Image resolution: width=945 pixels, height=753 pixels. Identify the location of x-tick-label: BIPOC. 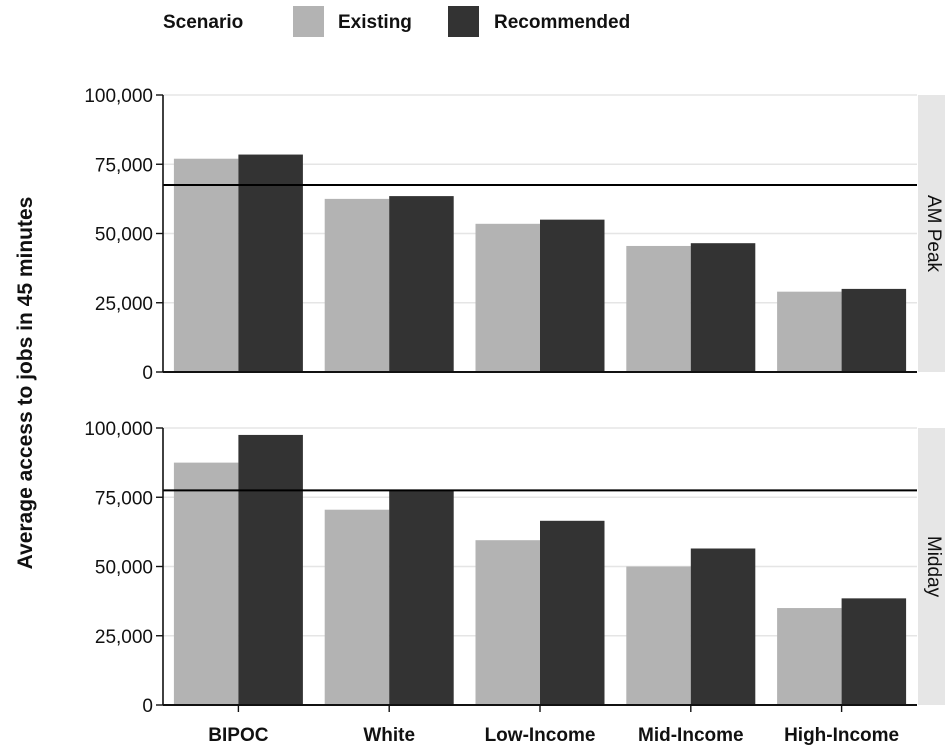
(238, 735).